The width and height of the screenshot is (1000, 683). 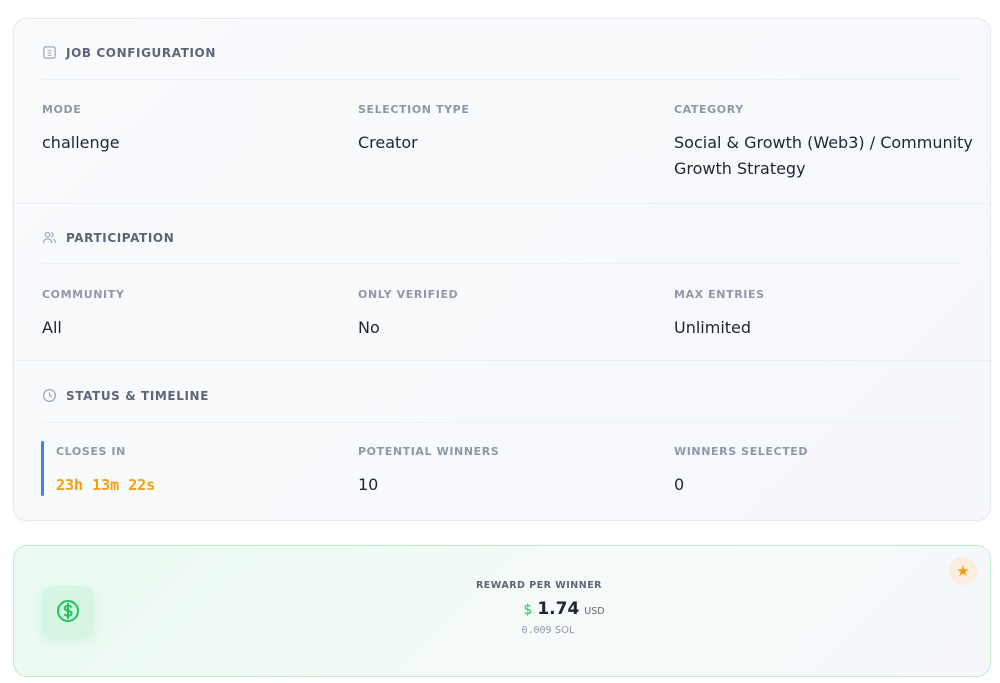 What do you see at coordinates (120, 237) in the screenshot?
I see `section-title: PARTICIPATION` at bounding box center [120, 237].